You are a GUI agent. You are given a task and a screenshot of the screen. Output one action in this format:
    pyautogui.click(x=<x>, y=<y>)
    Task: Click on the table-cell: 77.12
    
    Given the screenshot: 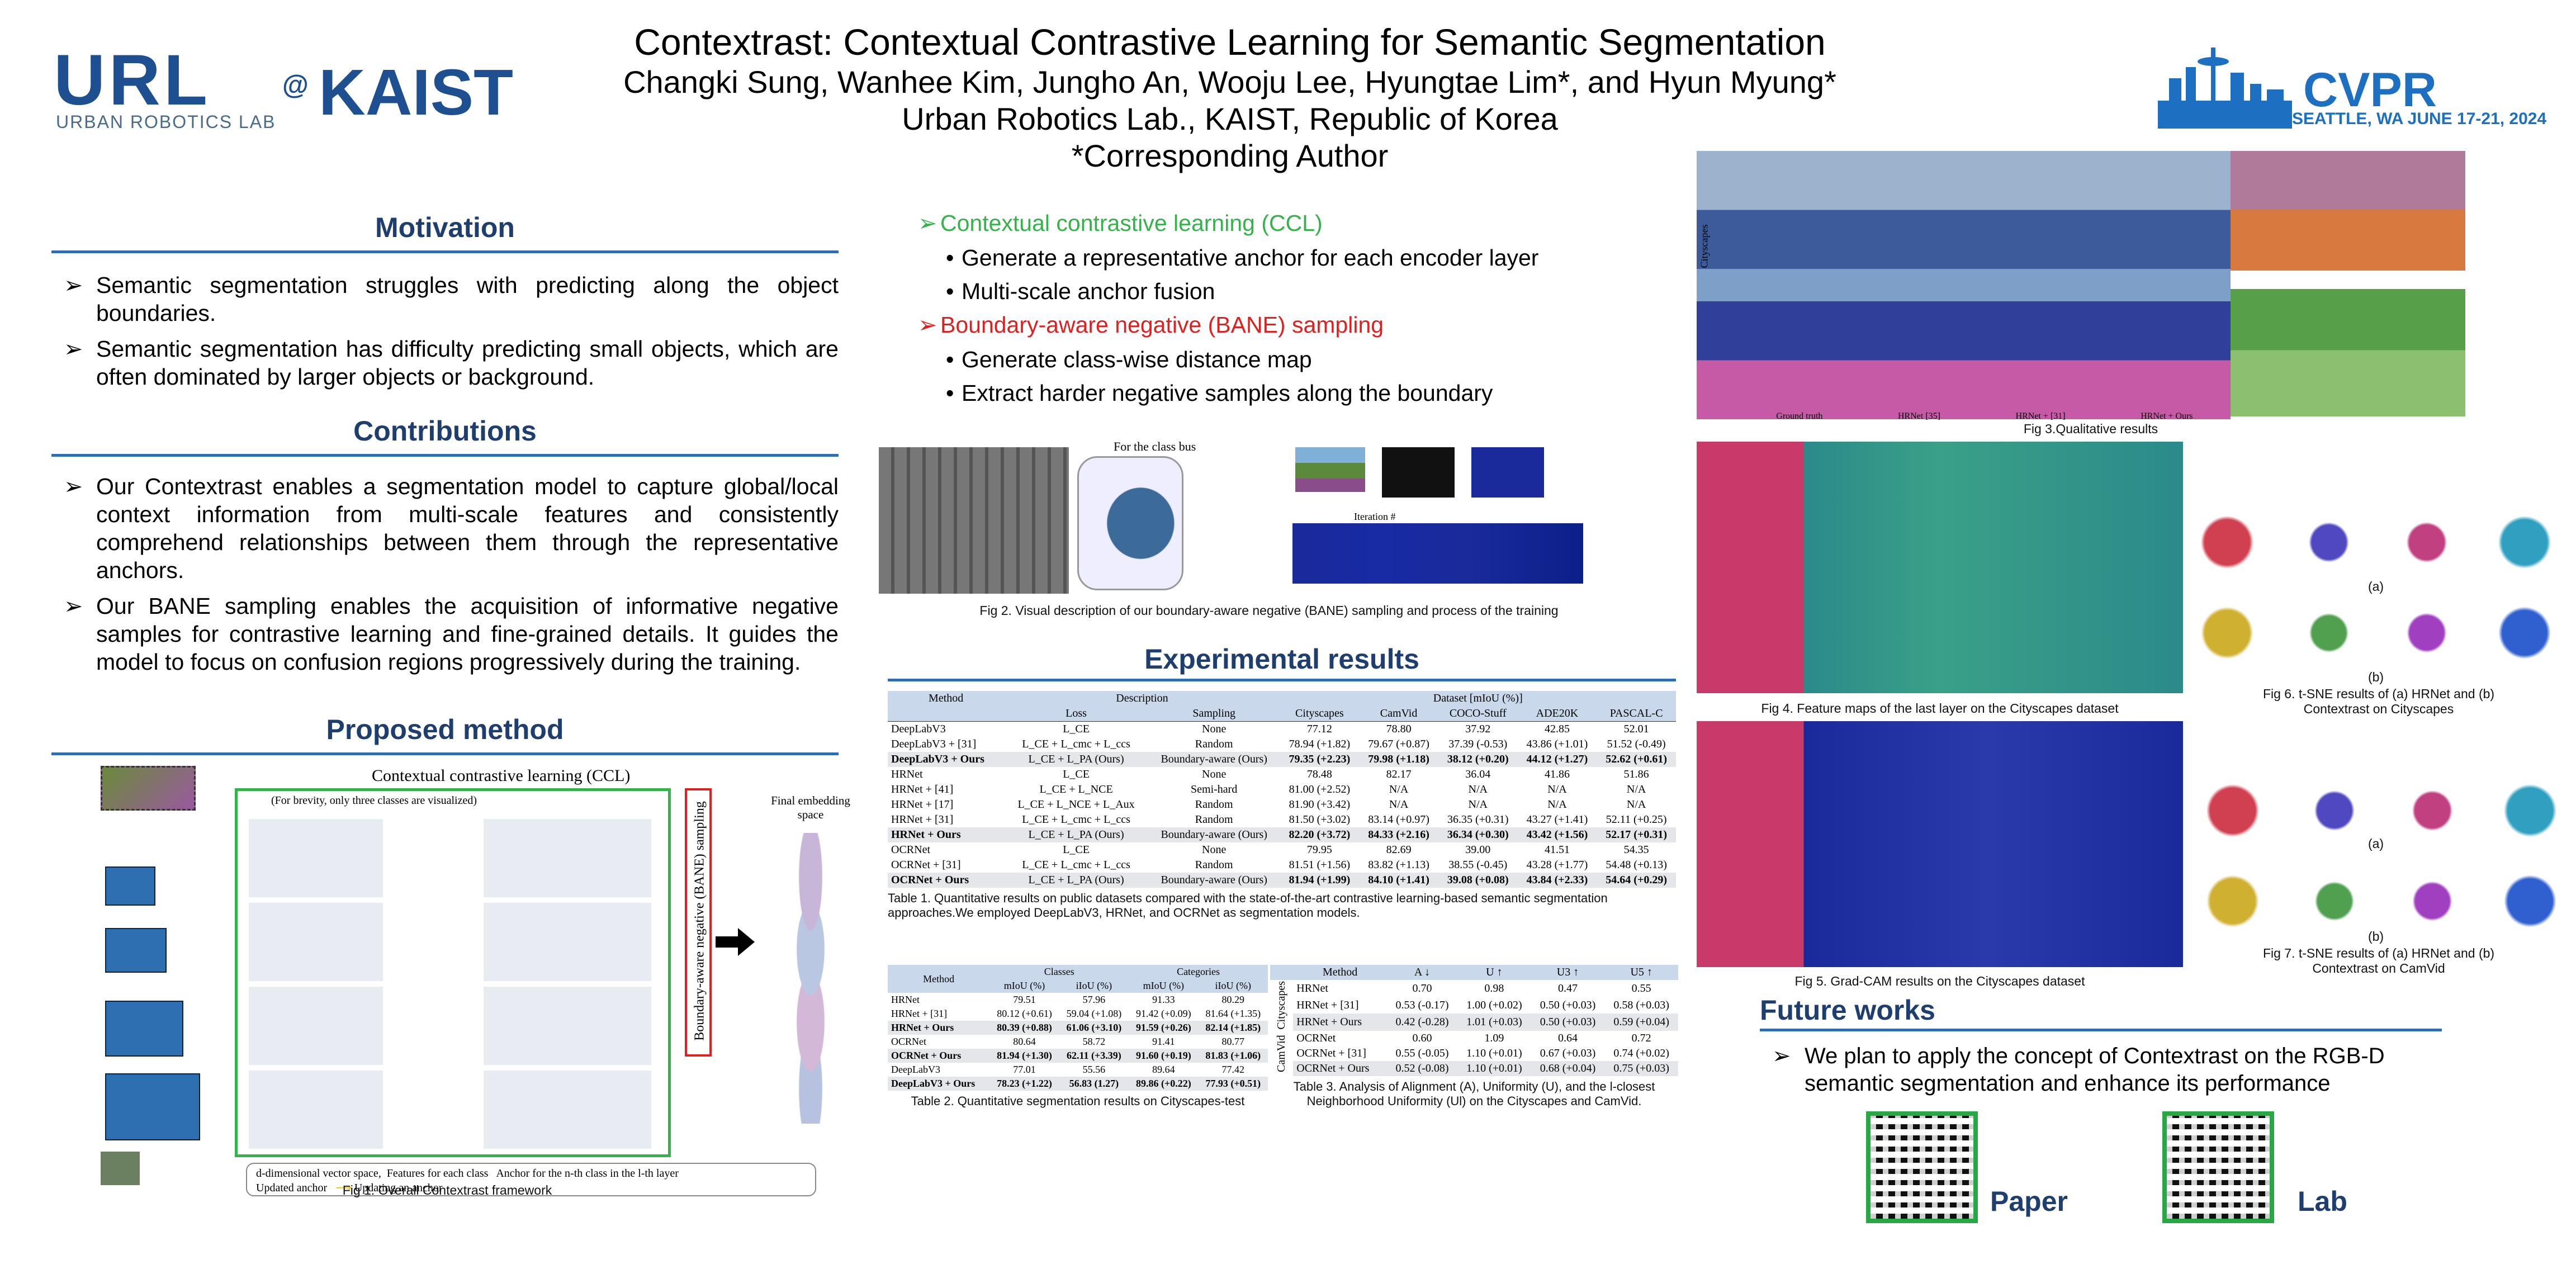 What is the action you would take?
    pyautogui.click(x=1319, y=729)
    